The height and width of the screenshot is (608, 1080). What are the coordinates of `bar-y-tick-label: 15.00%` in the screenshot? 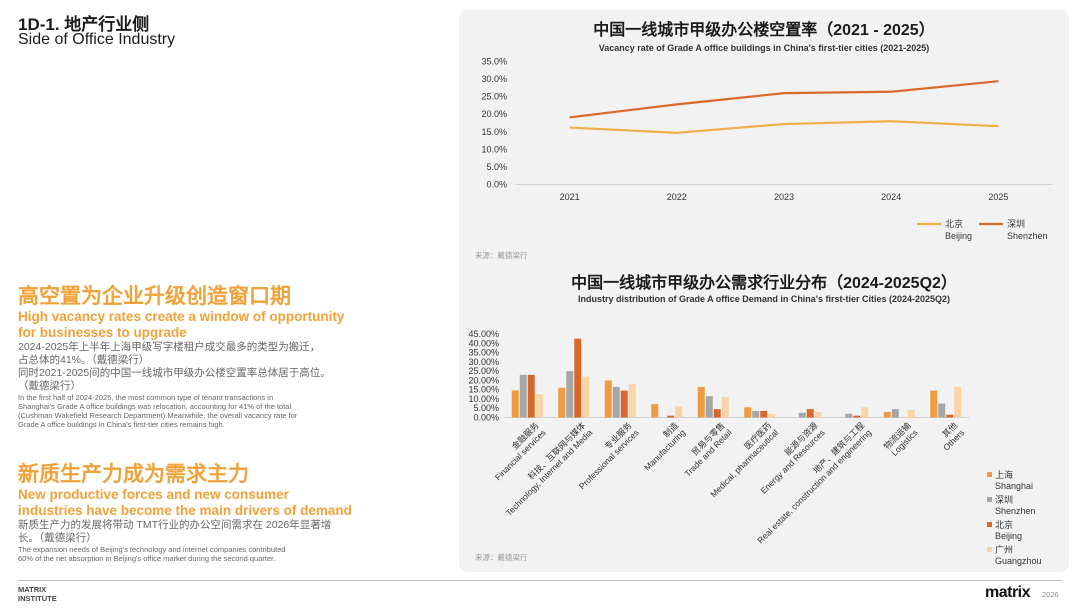 It's located at (483, 390).